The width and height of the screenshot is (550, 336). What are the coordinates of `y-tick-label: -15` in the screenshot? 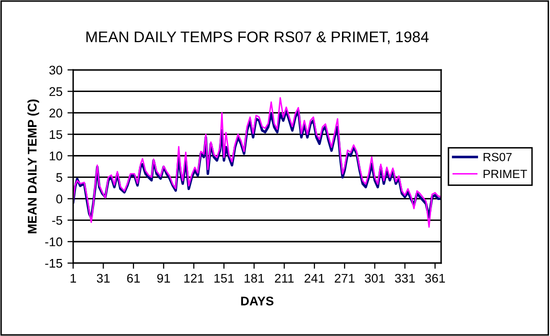 It's located at (53, 263).